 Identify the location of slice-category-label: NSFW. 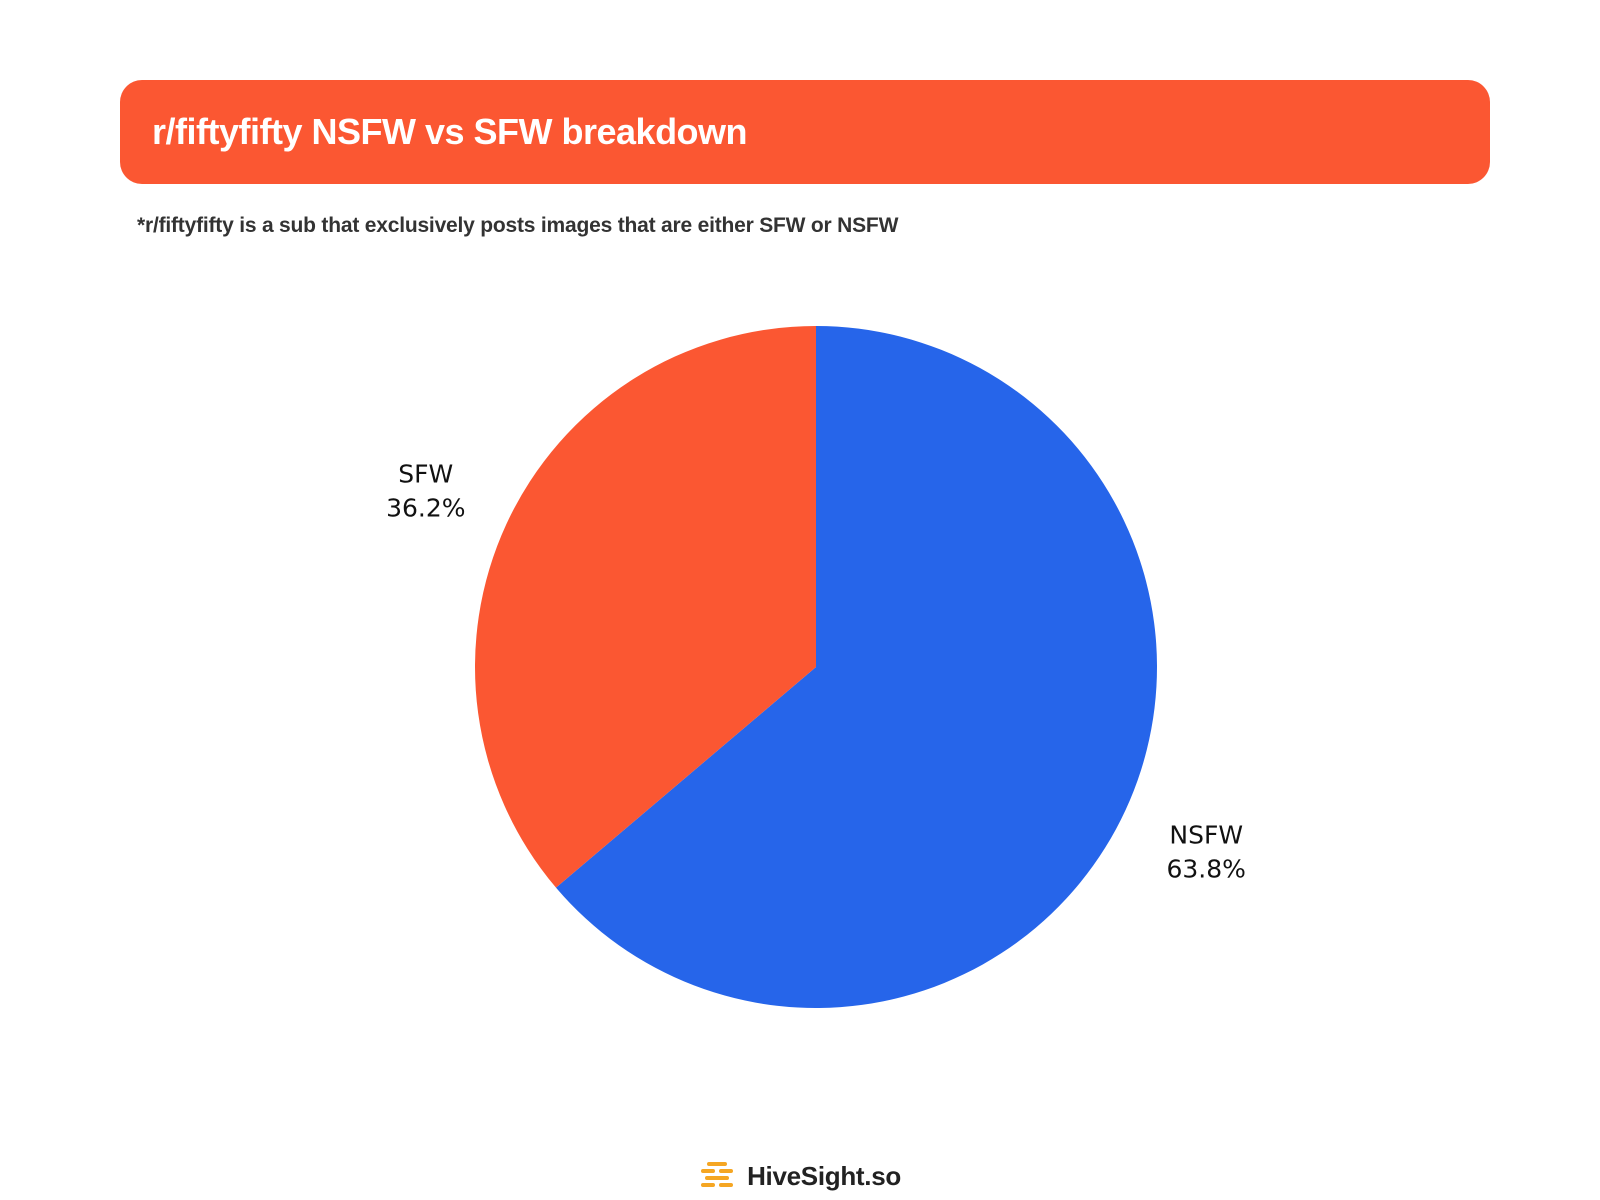
(1206, 835).